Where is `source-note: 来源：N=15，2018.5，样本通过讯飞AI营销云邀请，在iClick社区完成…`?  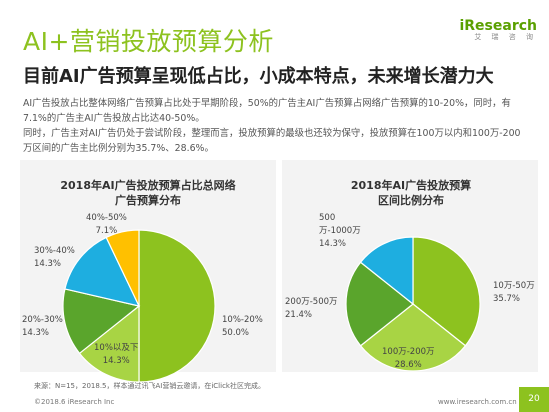
source-note: 来源：N=15，2018.5，样本通过讯飞AI营销云邀请，在iClick社区完成… is located at coordinates (149, 386).